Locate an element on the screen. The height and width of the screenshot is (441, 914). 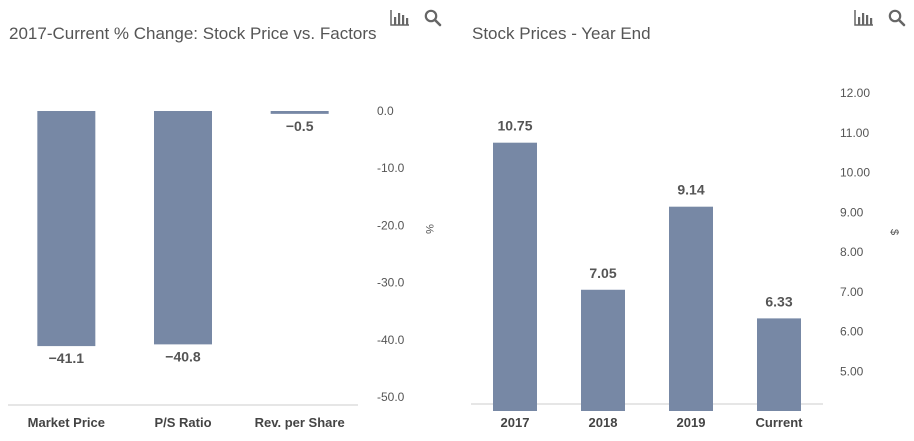
category-label: 2017 is located at coordinates (515, 422).